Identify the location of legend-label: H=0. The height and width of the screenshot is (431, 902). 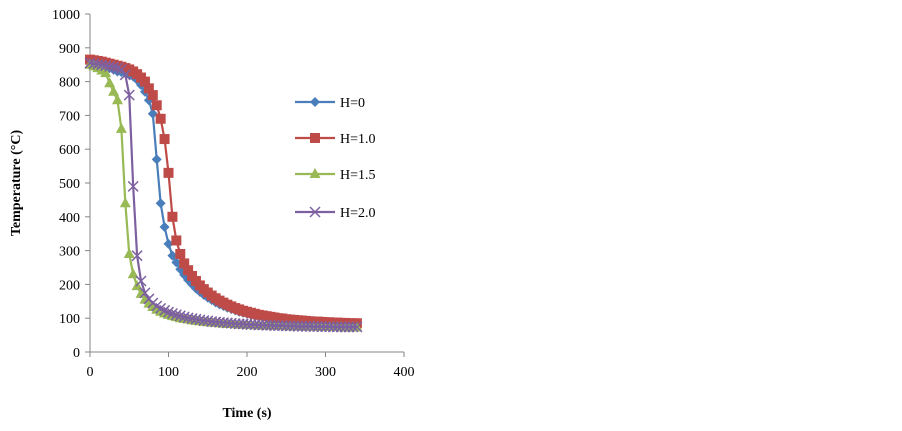
(352, 103).